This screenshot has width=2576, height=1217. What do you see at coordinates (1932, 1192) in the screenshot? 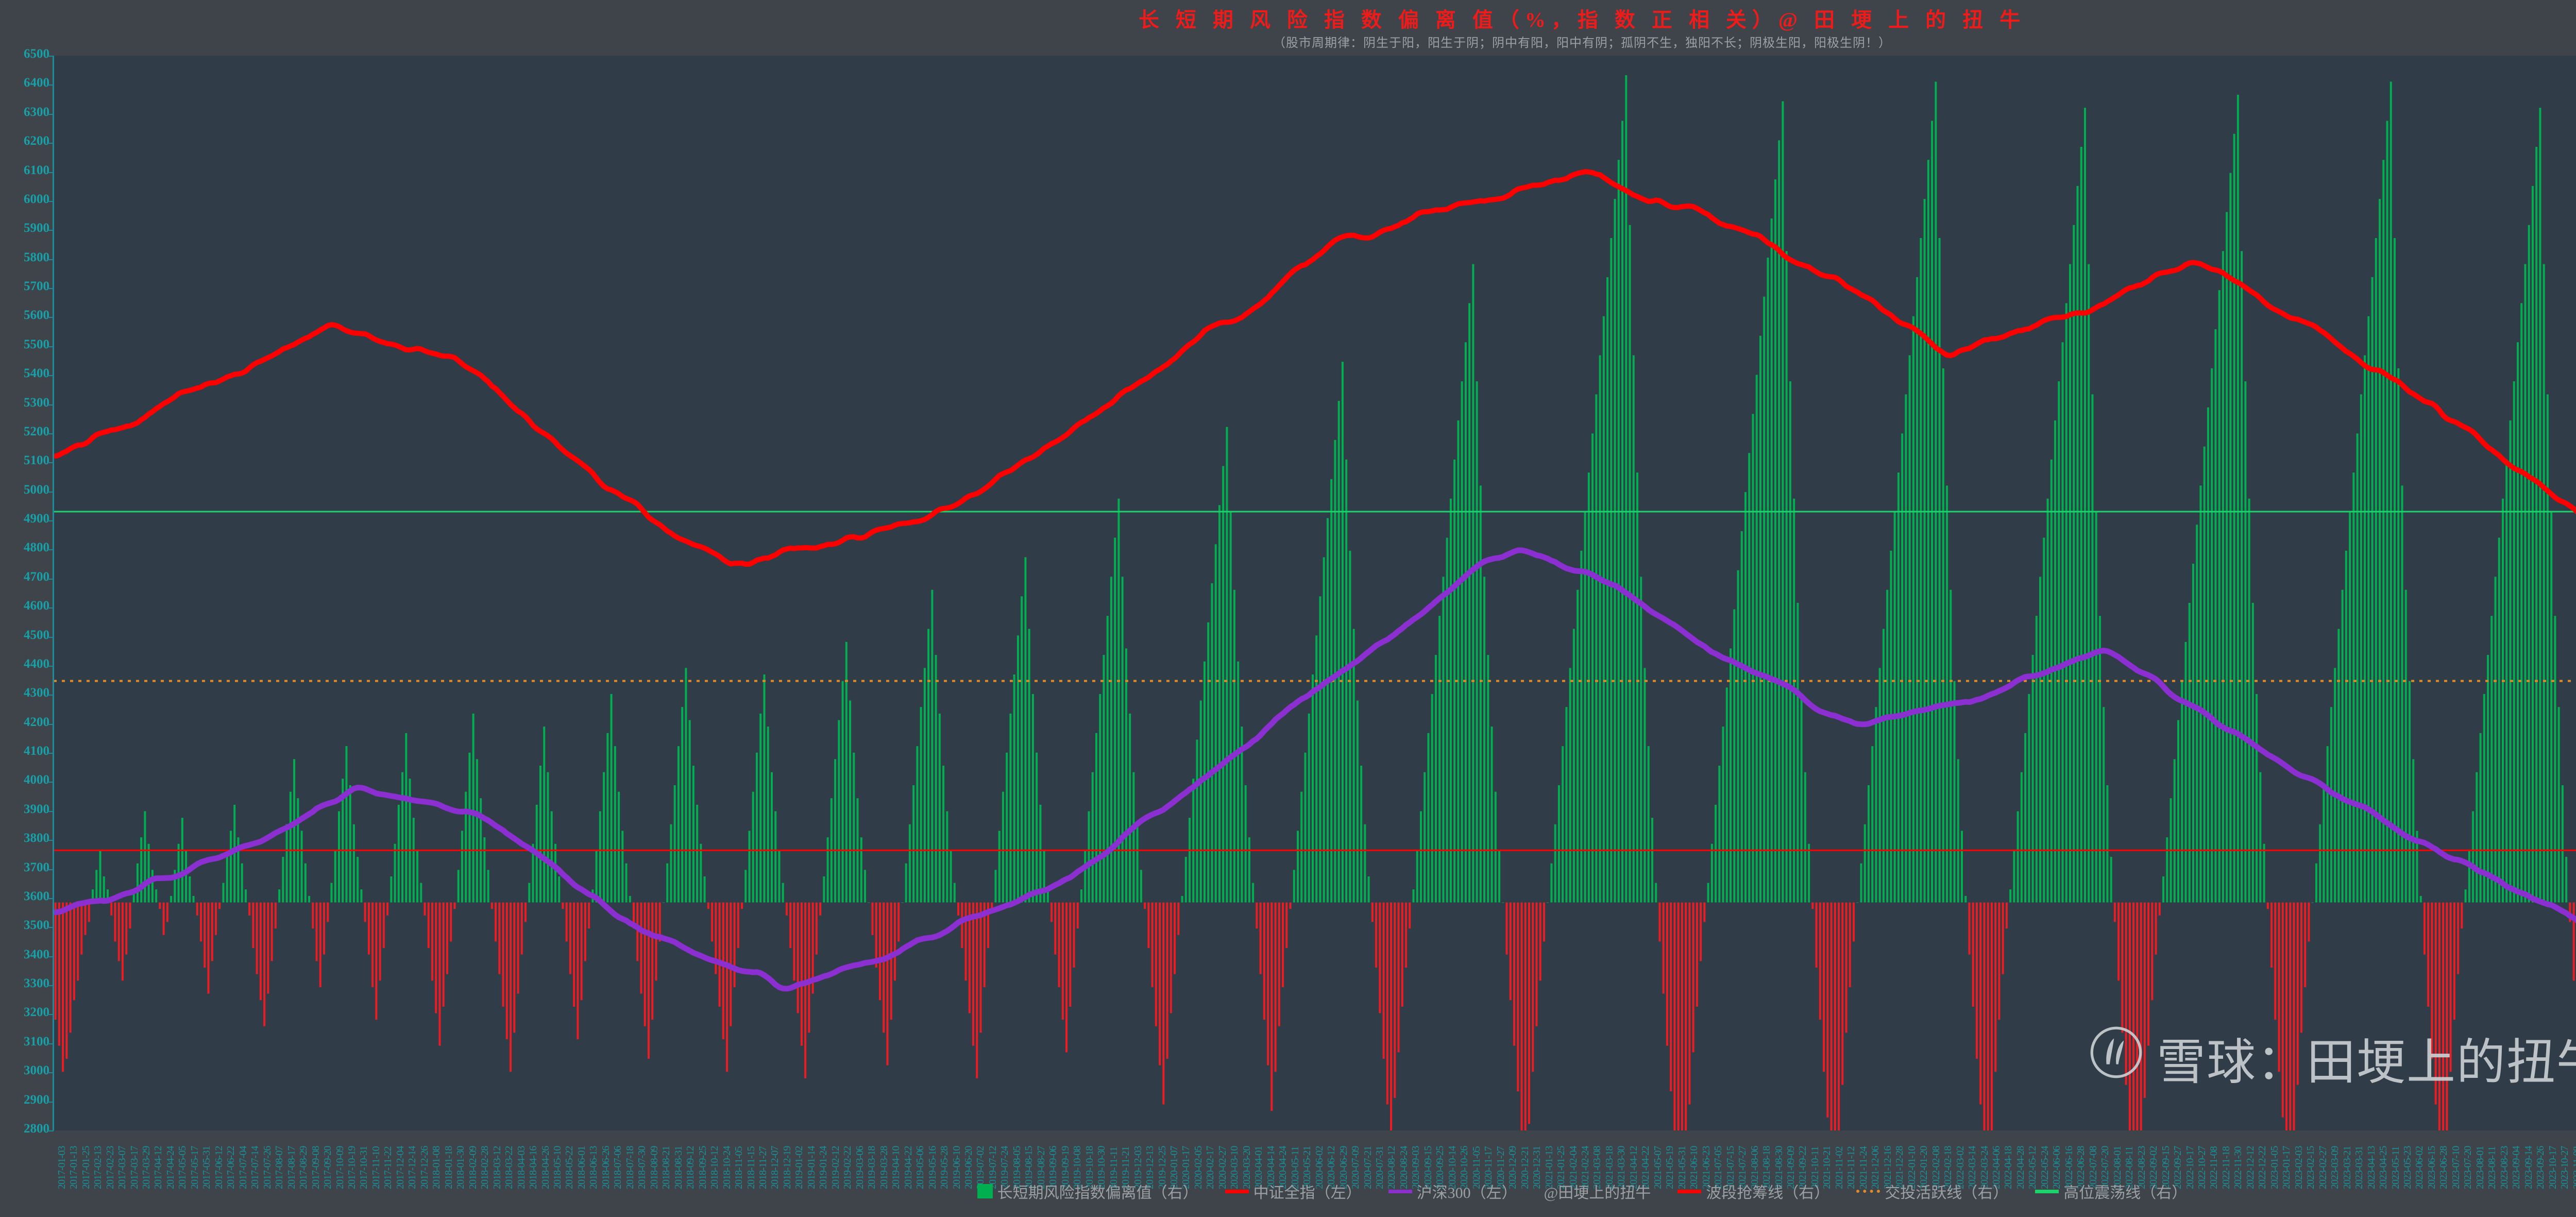
I see `legend-active-line: 交投活跃线（右）` at bounding box center [1932, 1192].